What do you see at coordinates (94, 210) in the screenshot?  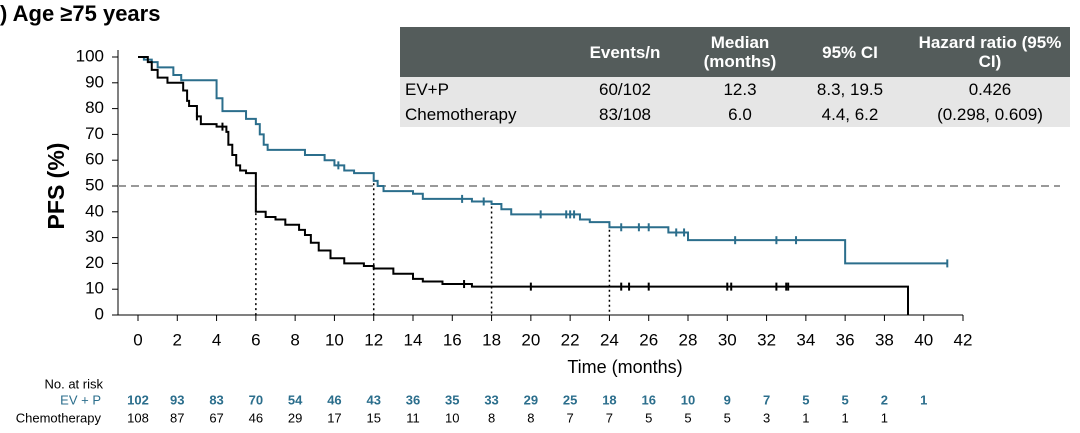 I see `y-tick-label: 40` at bounding box center [94, 210].